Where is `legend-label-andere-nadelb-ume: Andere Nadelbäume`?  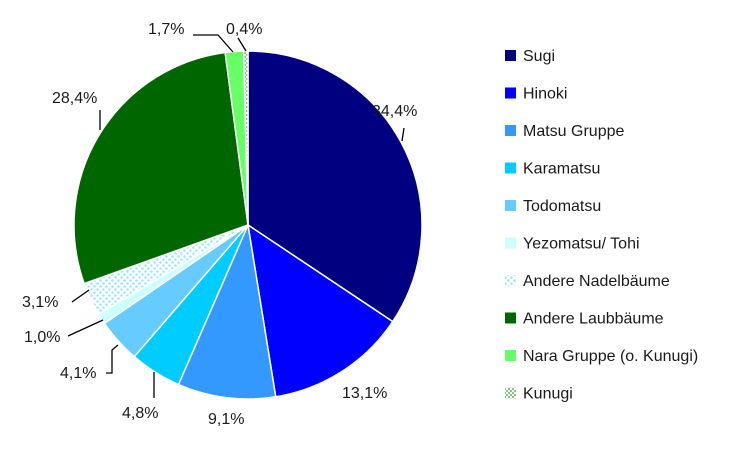
legend-label-andere-nadelb-ume: Andere Nadelbäume is located at coordinates (596, 281).